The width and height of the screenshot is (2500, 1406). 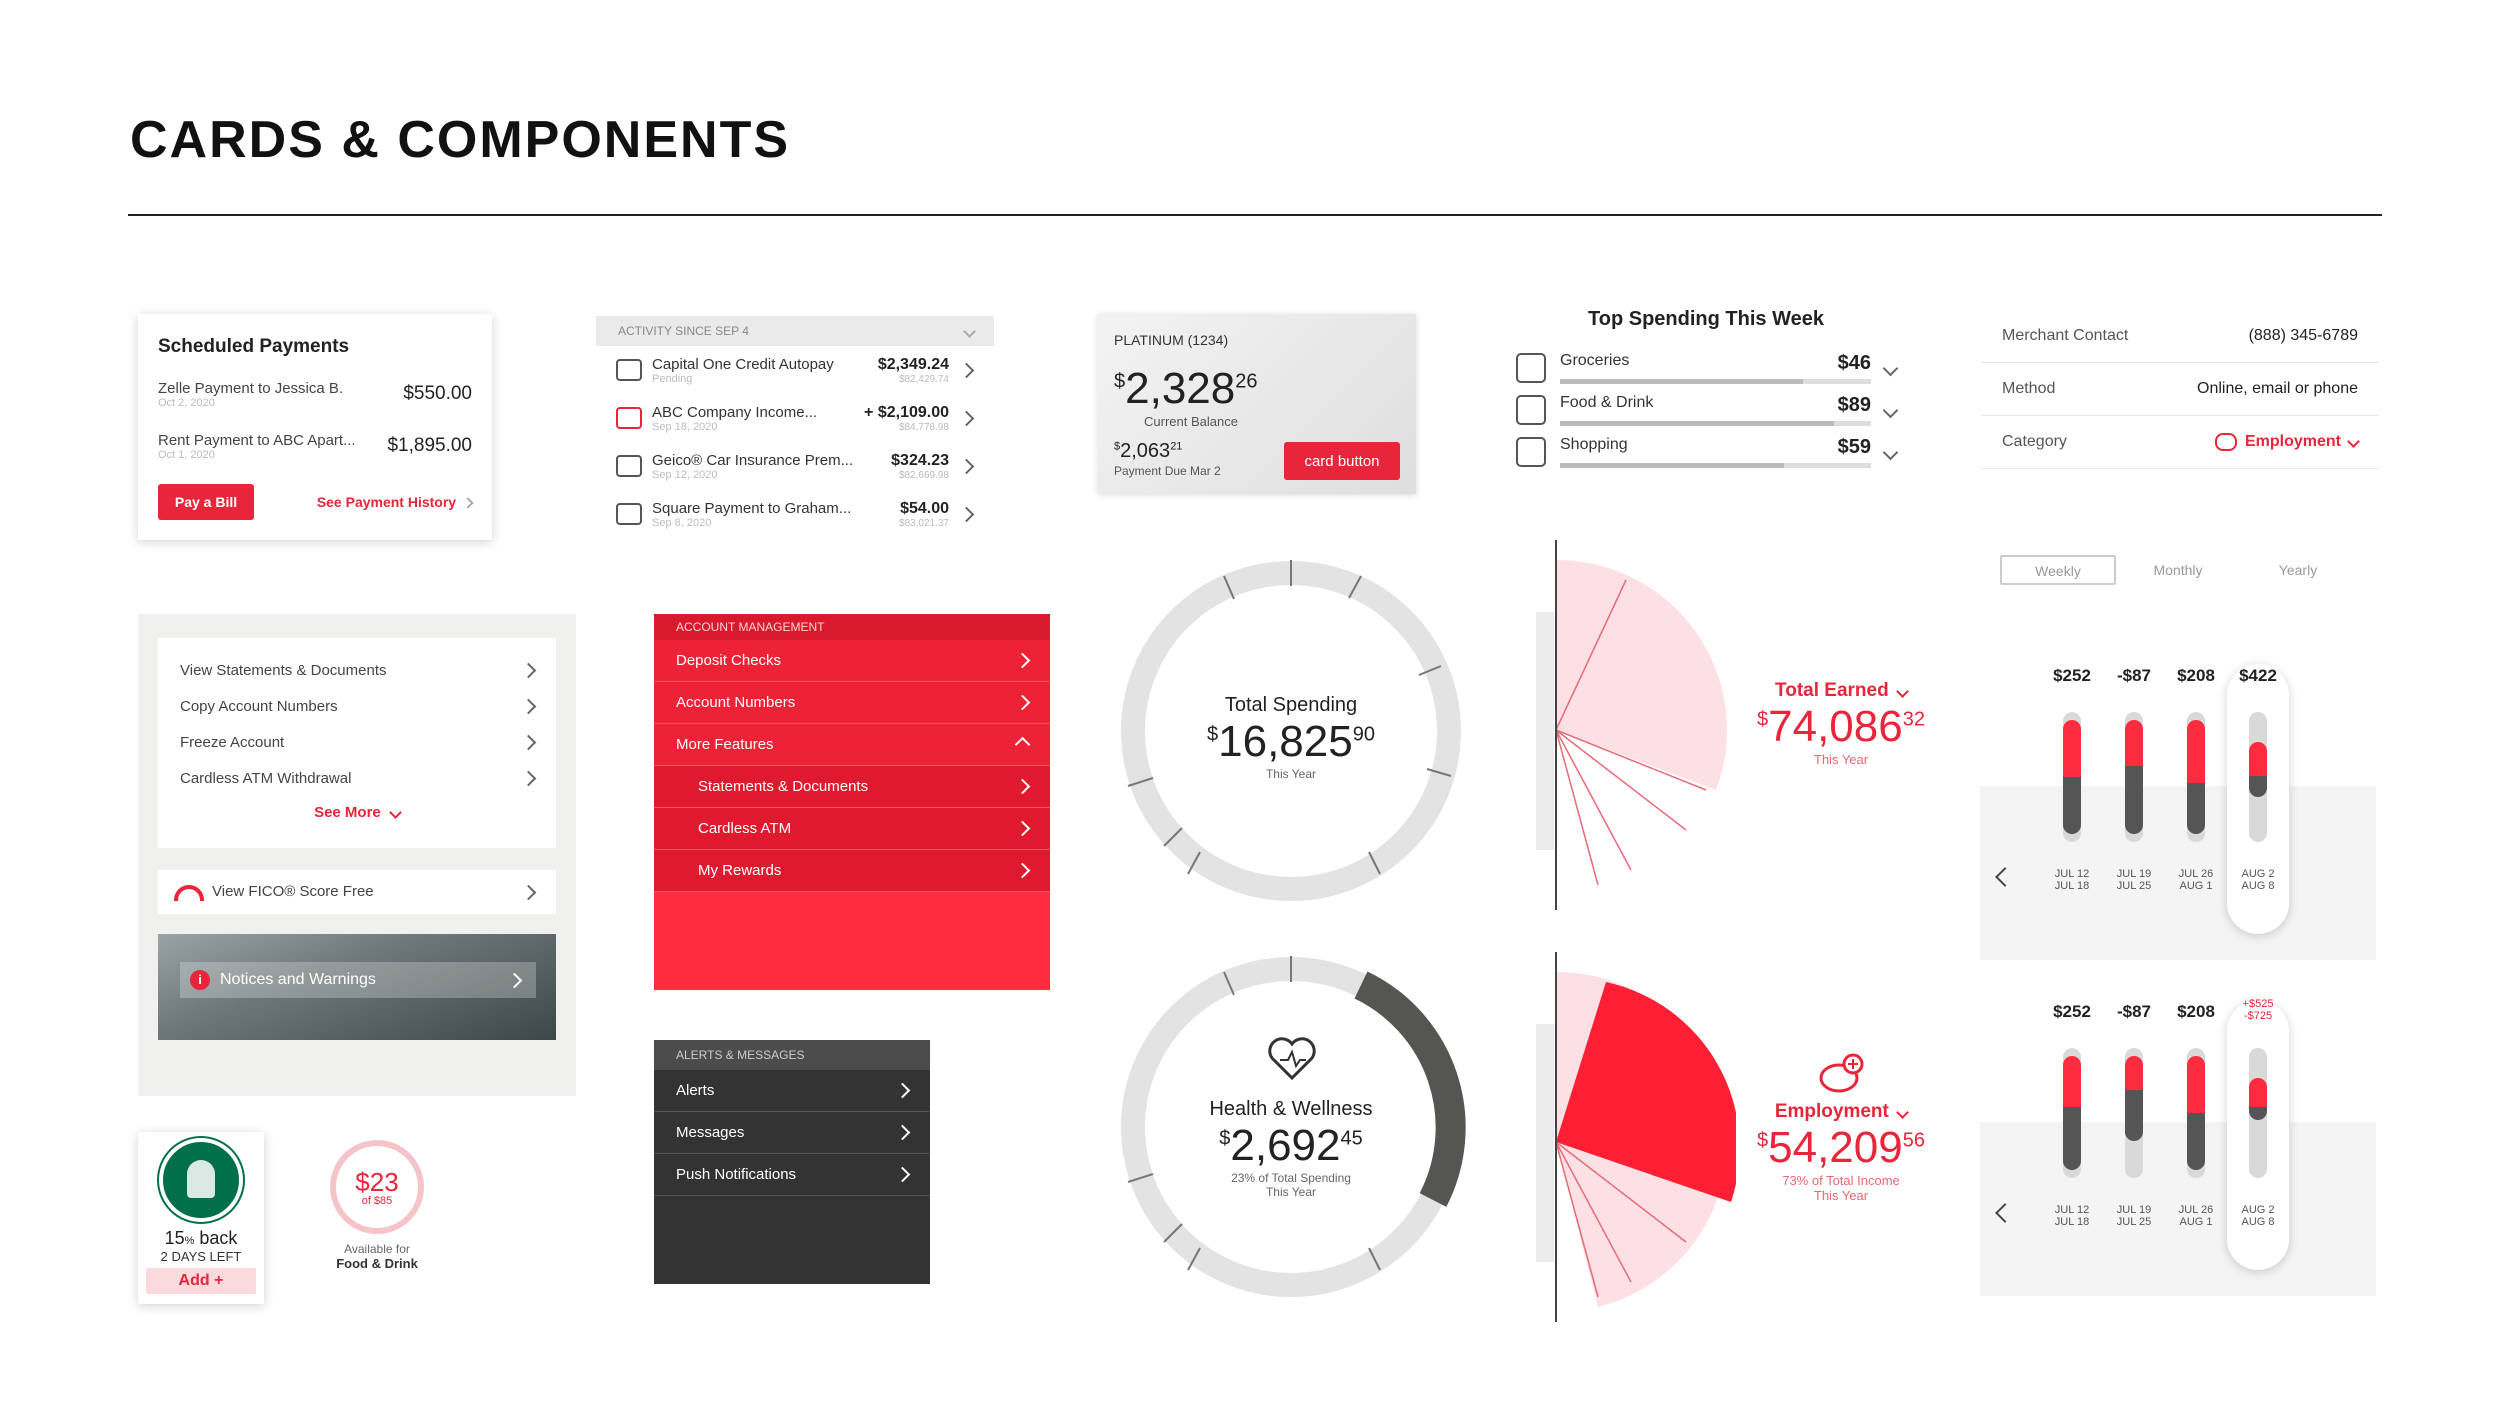 What do you see at coordinates (357, 778) in the screenshot?
I see `quick-link: Cardless ATM Withdrawal` at bounding box center [357, 778].